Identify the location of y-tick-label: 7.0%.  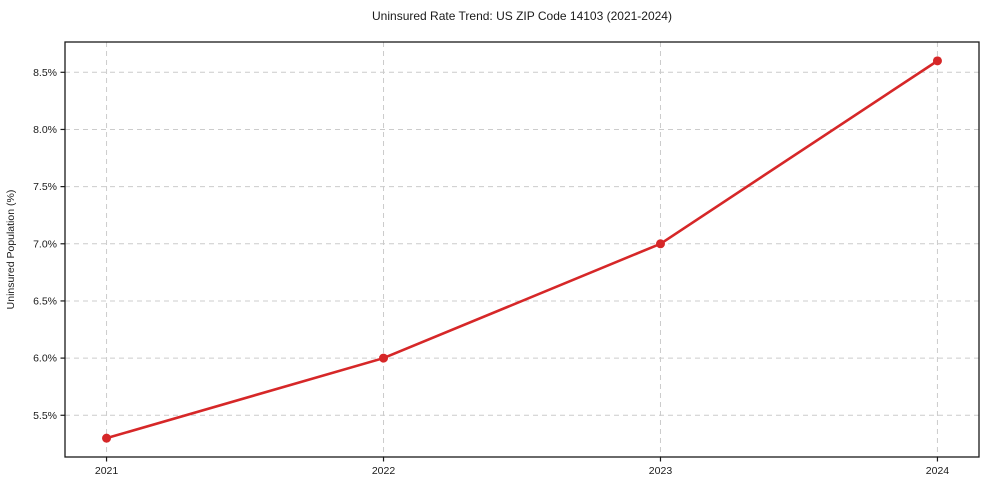
(45, 244).